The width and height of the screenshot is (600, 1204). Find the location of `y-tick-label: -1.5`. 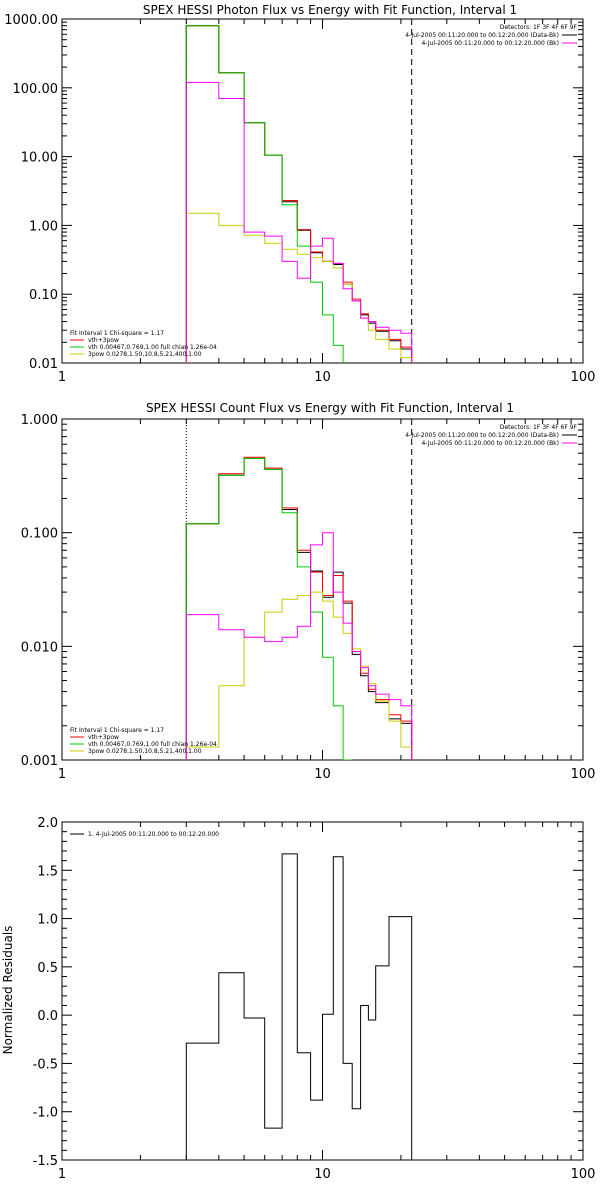

y-tick-label: -1.5 is located at coordinates (45, 1161).